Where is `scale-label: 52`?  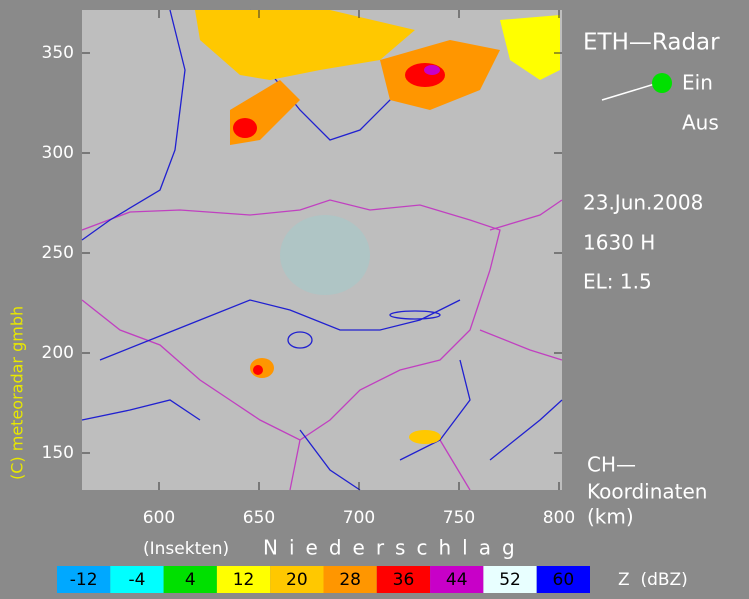 scale-label: 52 is located at coordinates (510, 580).